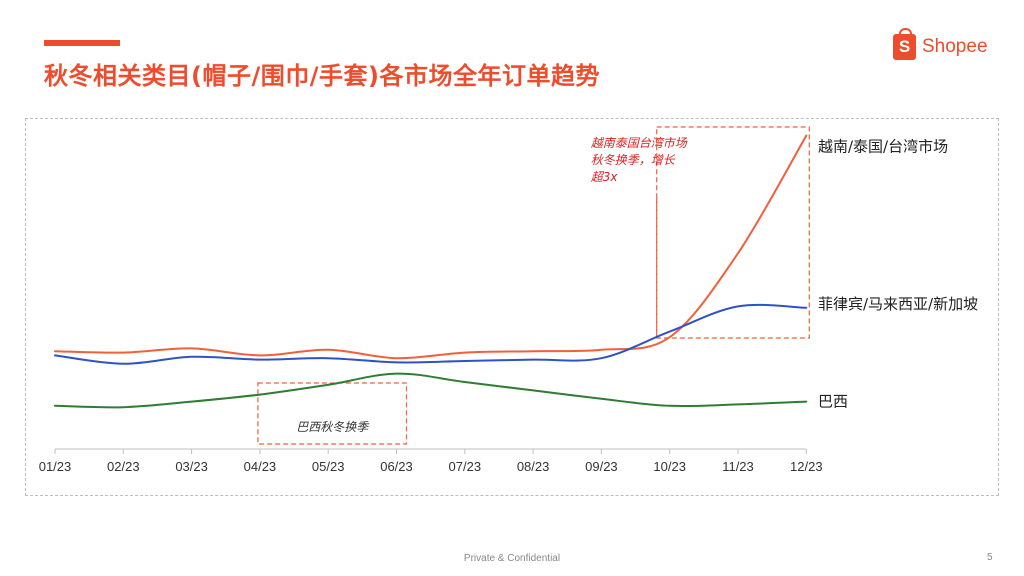 The image size is (1024, 576). I want to click on x-tick-label: 02/23, so click(123, 466).